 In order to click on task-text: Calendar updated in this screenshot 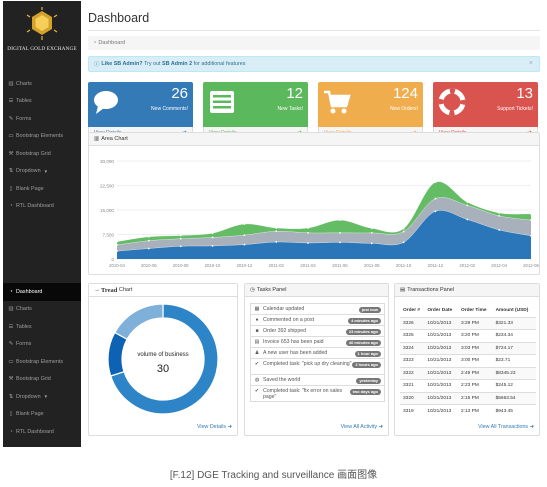, I will do `click(284, 309)`.